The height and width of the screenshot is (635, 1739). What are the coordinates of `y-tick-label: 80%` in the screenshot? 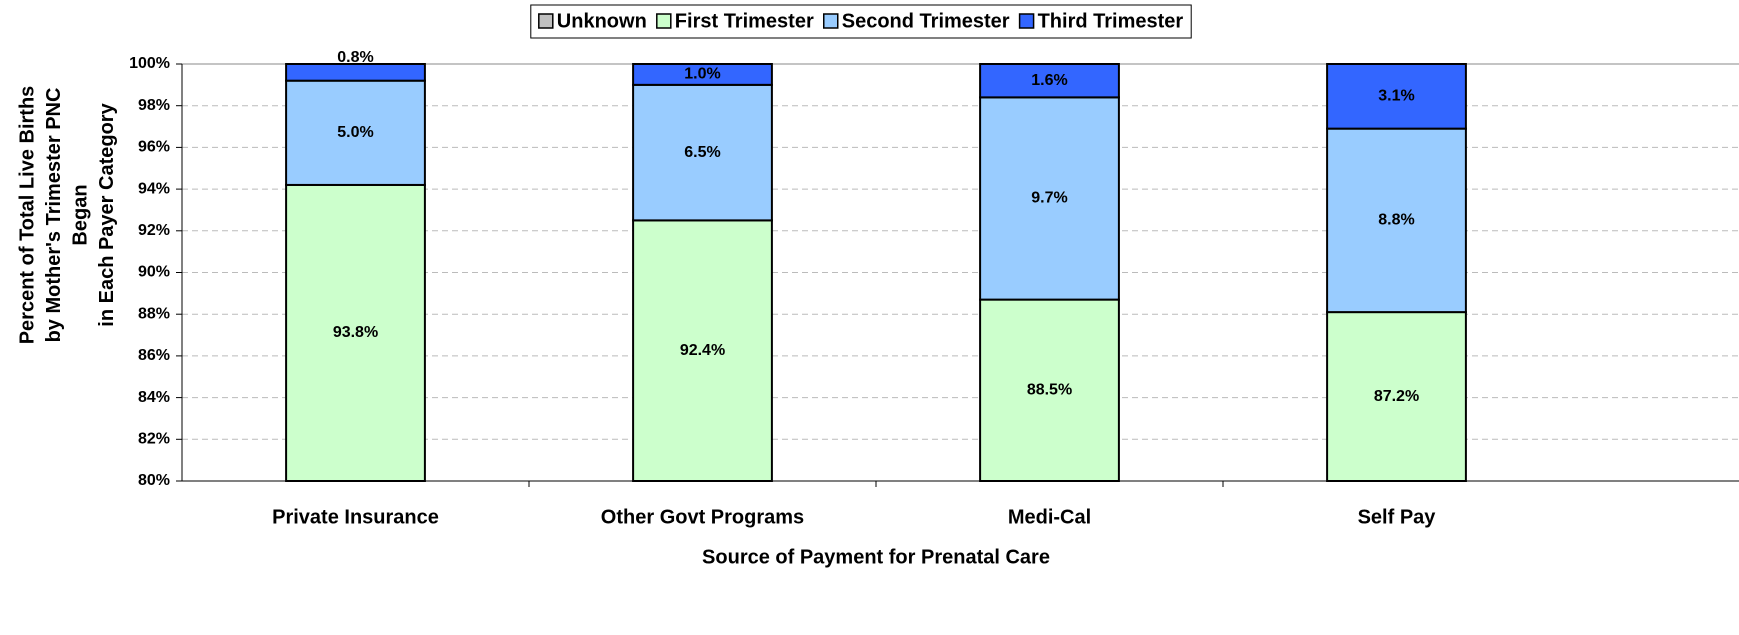 It's located at (154, 480).